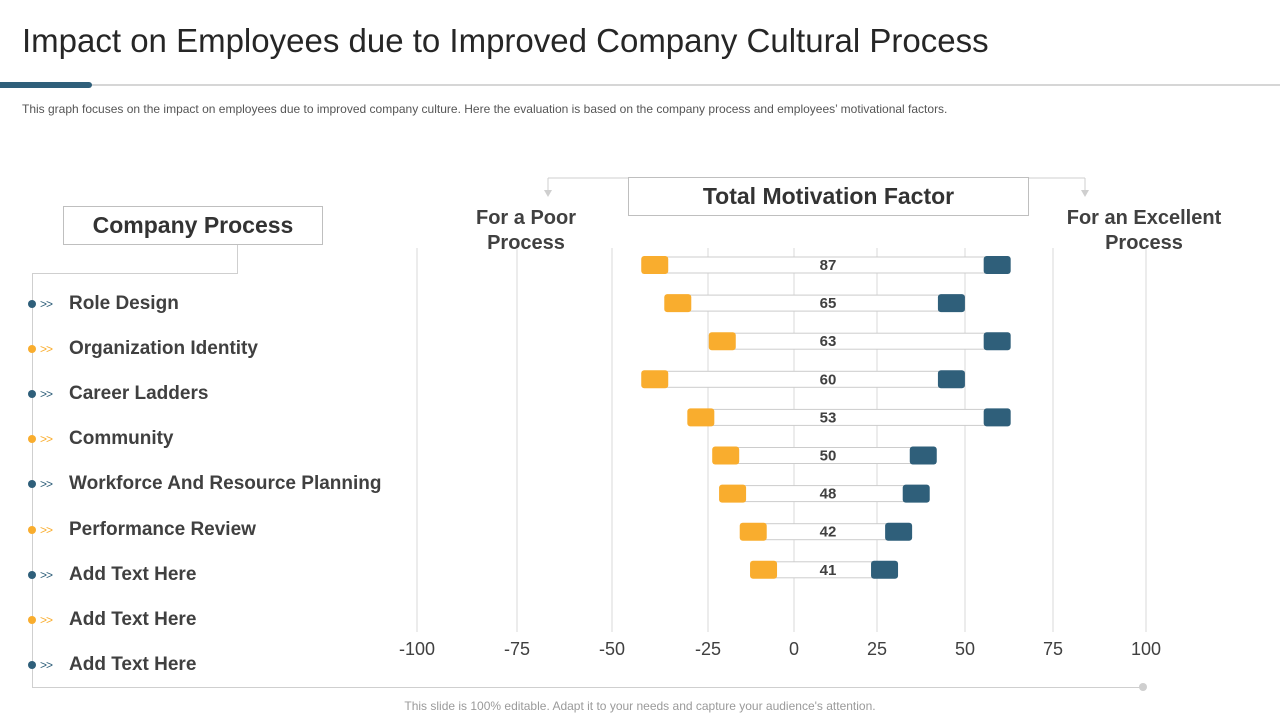 The width and height of the screenshot is (1280, 720). I want to click on process-list-item: >> Role Design, so click(203, 303).